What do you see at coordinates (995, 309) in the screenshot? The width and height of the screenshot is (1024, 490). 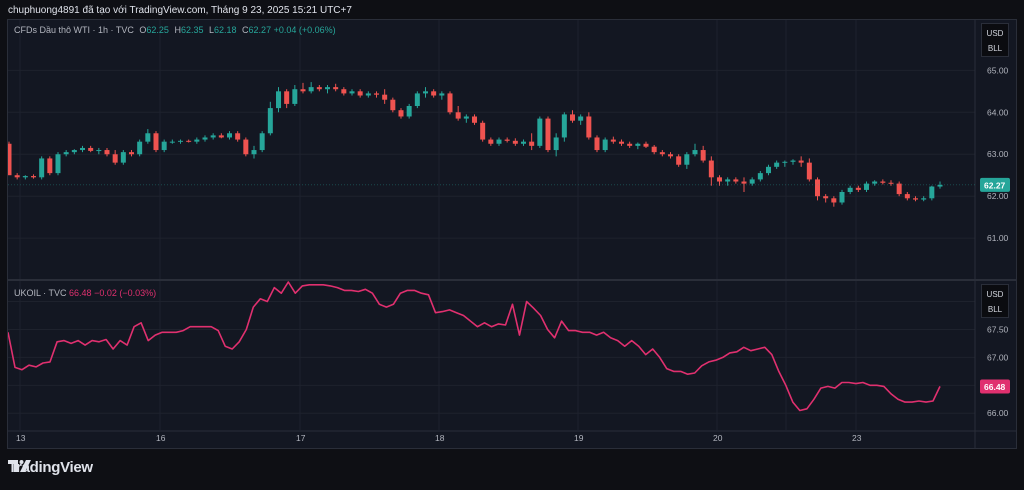 I see `bottom-unit-label: BLL` at bounding box center [995, 309].